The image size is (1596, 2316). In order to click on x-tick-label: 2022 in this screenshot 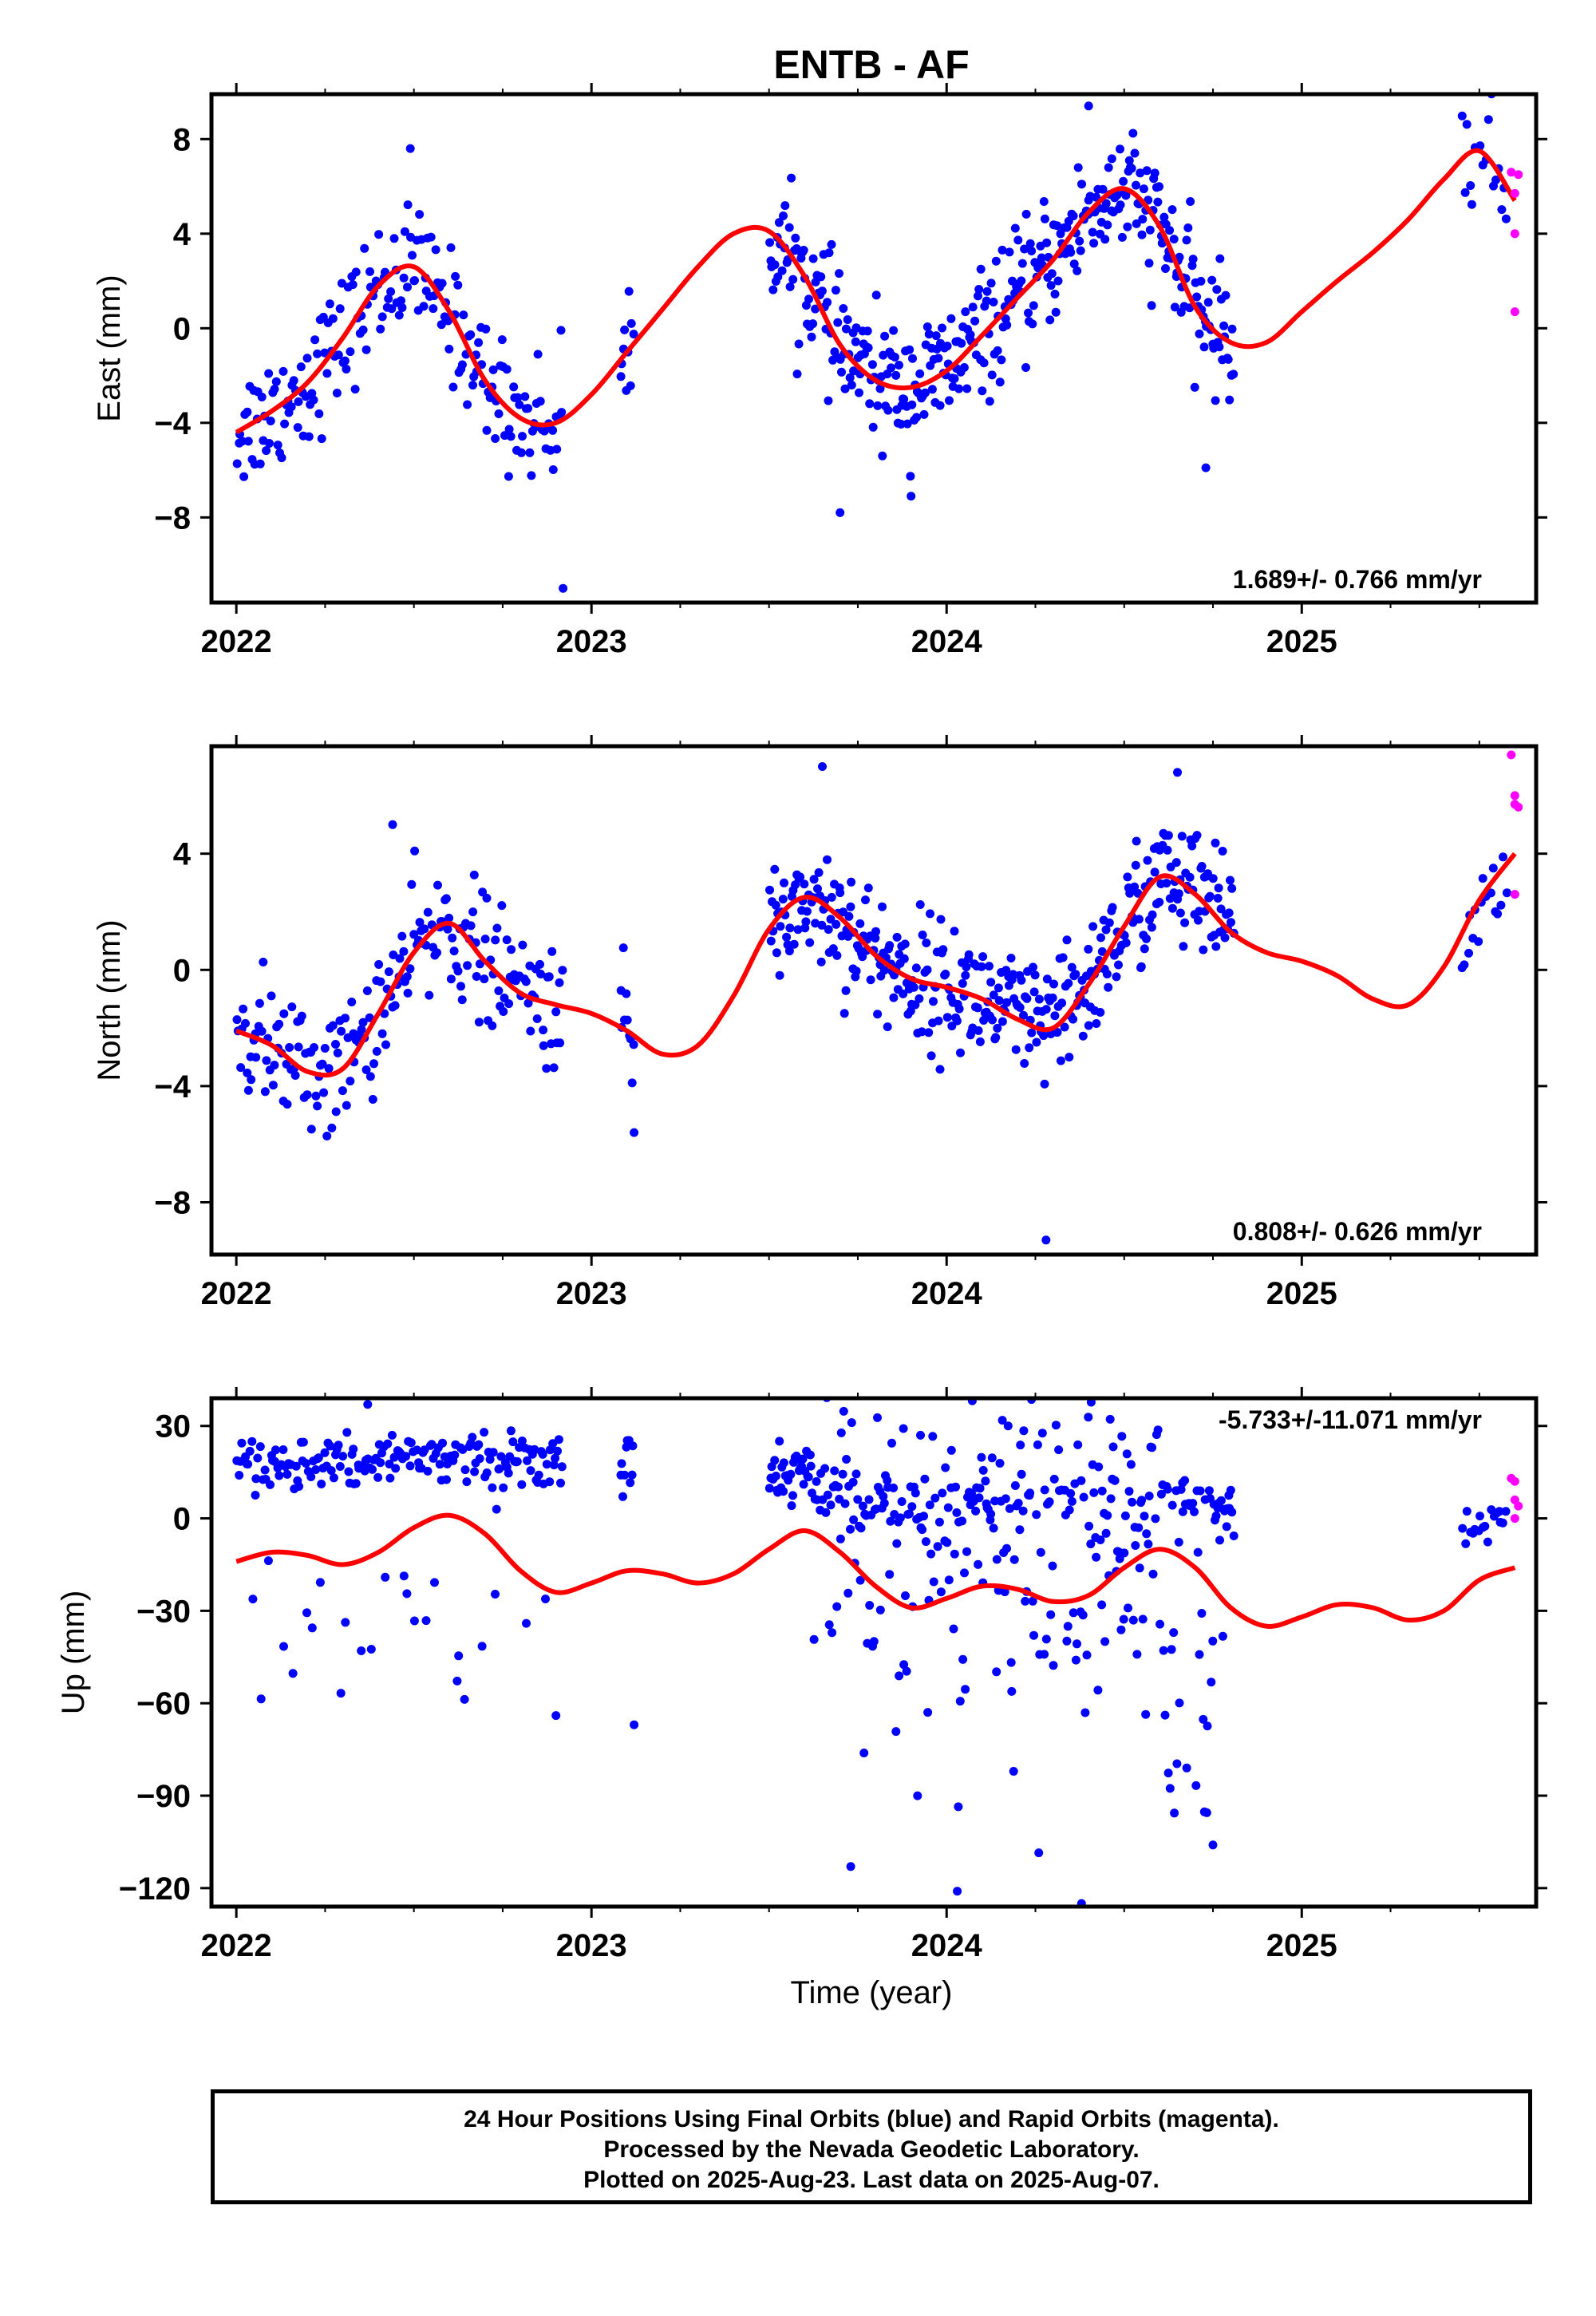, I will do `click(236, 1293)`.